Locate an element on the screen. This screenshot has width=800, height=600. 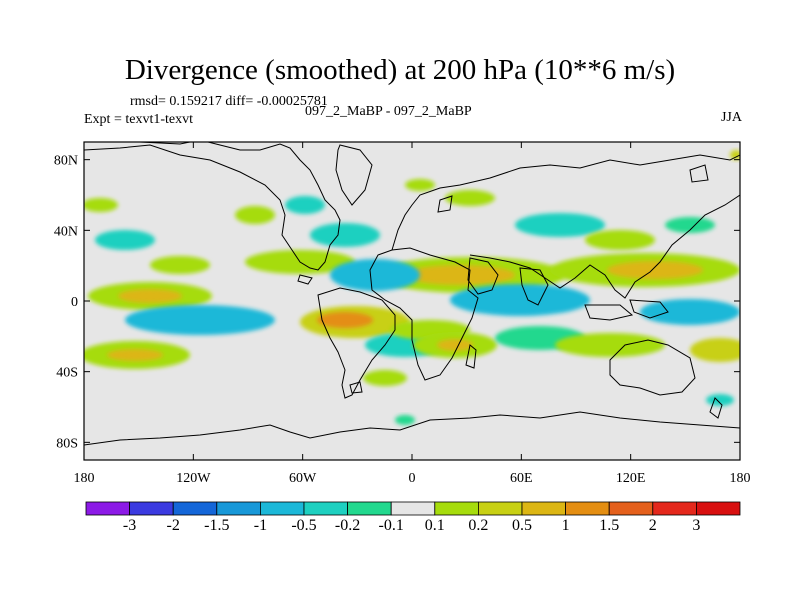
colorbar-label: -0.5 is located at coordinates (303, 525).